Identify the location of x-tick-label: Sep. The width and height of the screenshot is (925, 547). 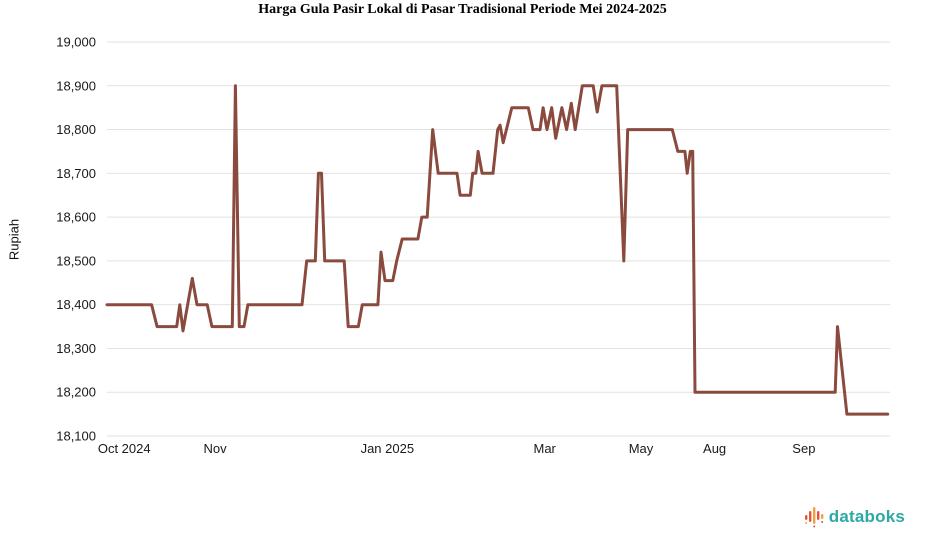
(803, 448).